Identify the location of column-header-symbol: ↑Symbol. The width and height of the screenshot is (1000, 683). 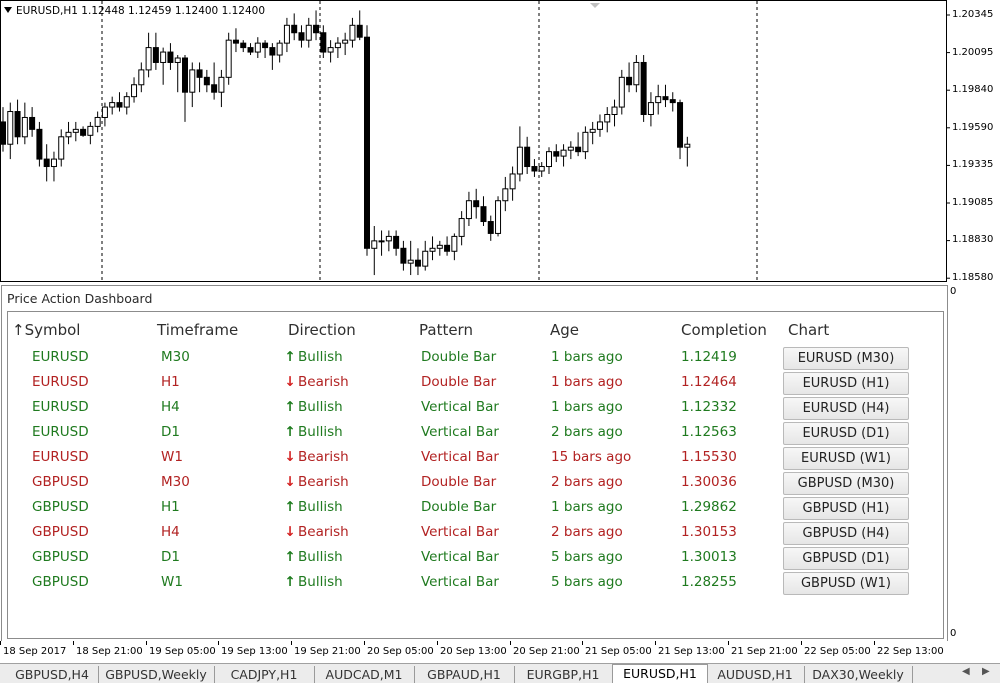
(46, 330).